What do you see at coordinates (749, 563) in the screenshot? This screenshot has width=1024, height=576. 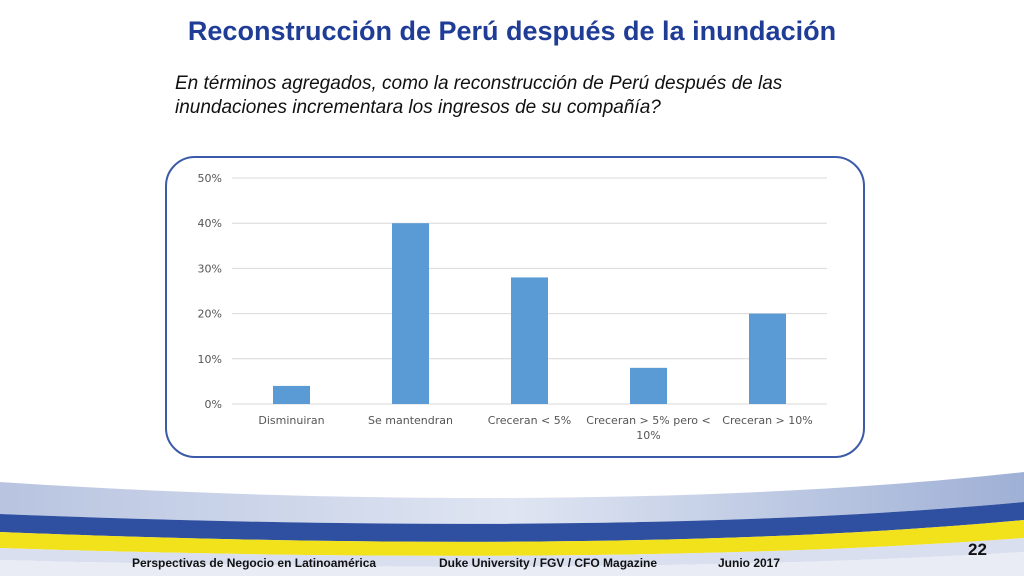 I see `footer-right-text: Junio 2017` at bounding box center [749, 563].